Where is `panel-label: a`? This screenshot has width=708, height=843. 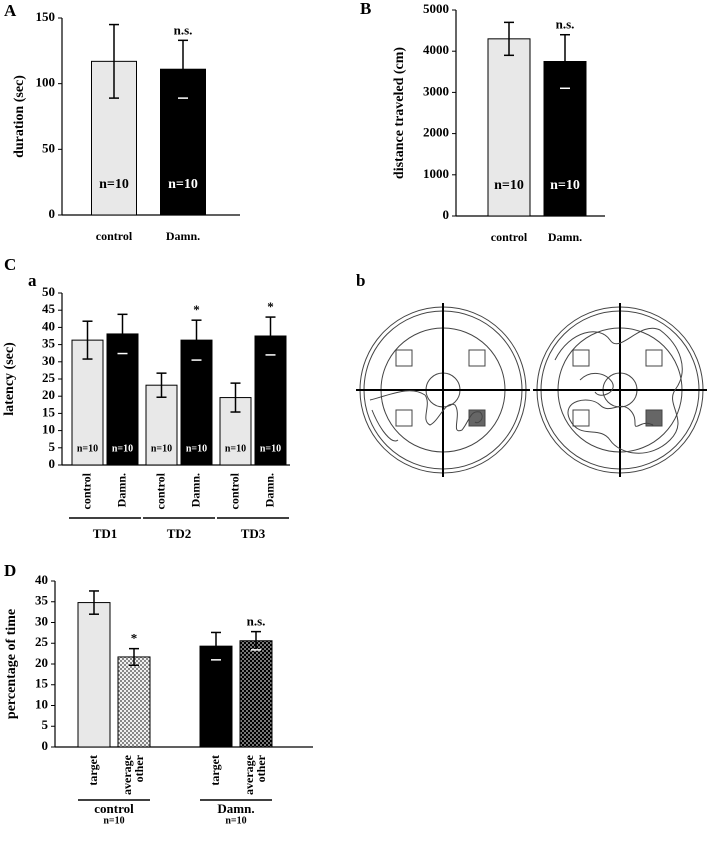
panel-label: a is located at coordinates (32, 280).